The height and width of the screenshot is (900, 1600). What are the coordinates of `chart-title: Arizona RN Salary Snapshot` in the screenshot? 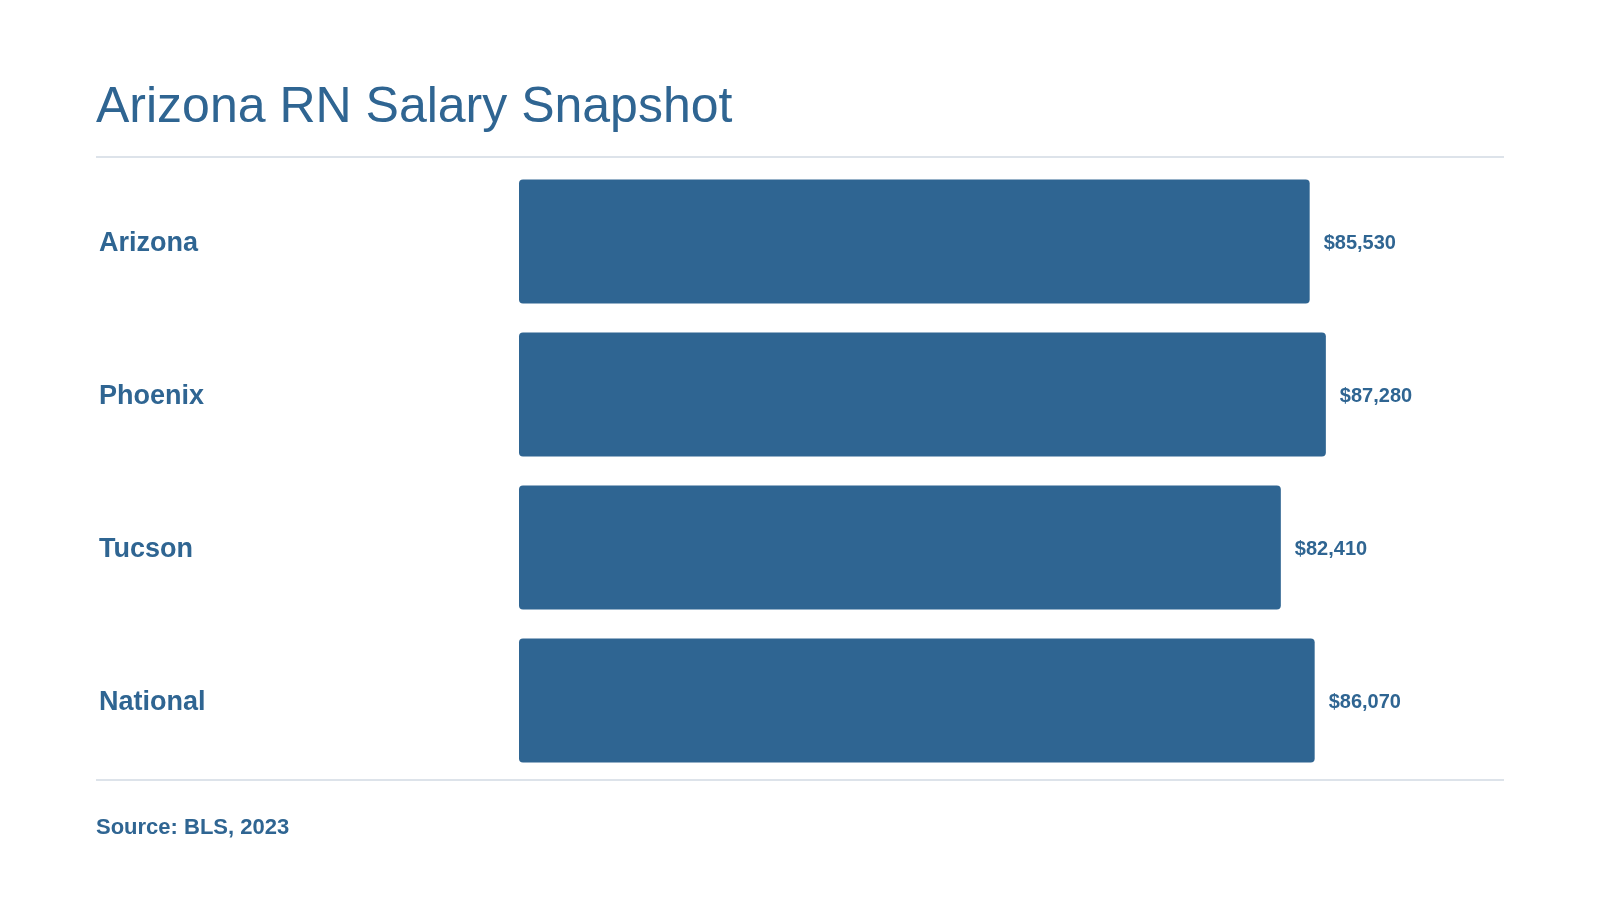 It's located at (414, 105).